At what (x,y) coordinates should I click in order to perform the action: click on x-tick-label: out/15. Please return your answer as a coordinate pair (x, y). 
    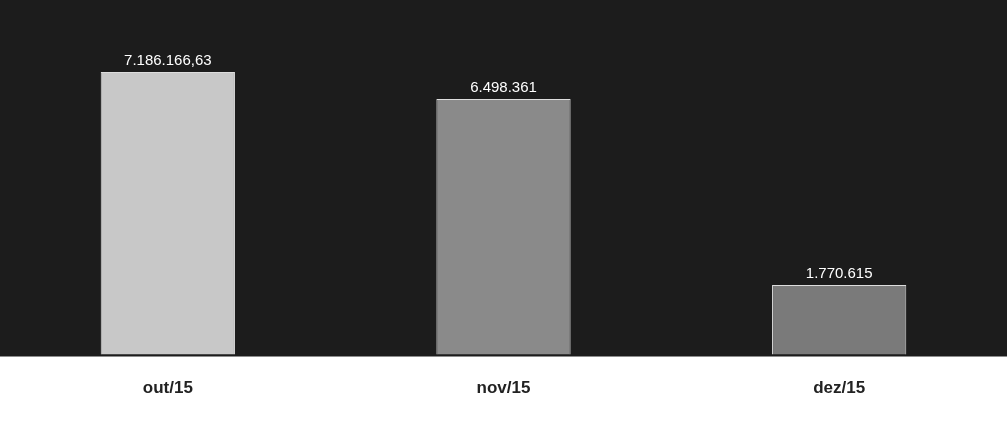
    Looking at the image, I should click on (167, 388).